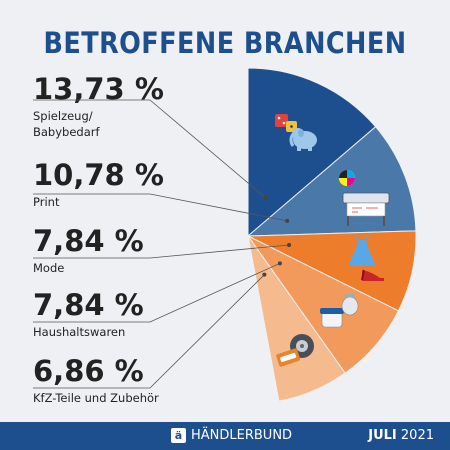 The height and width of the screenshot is (450, 450). What do you see at coordinates (66, 132) in the screenshot?
I see `stat-label-line: Babybedarf` at bounding box center [66, 132].